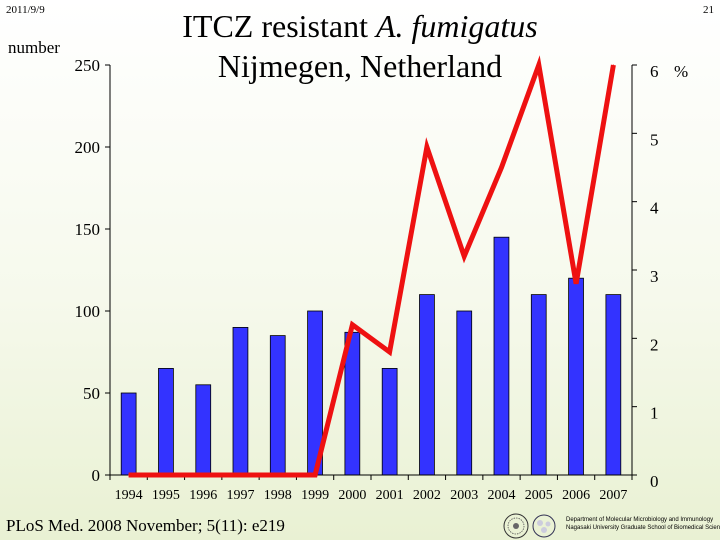 The image size is (720, 540). Describe the element at coordinates (427, 385) in the screenshot. I see `bar-2002` at that location.